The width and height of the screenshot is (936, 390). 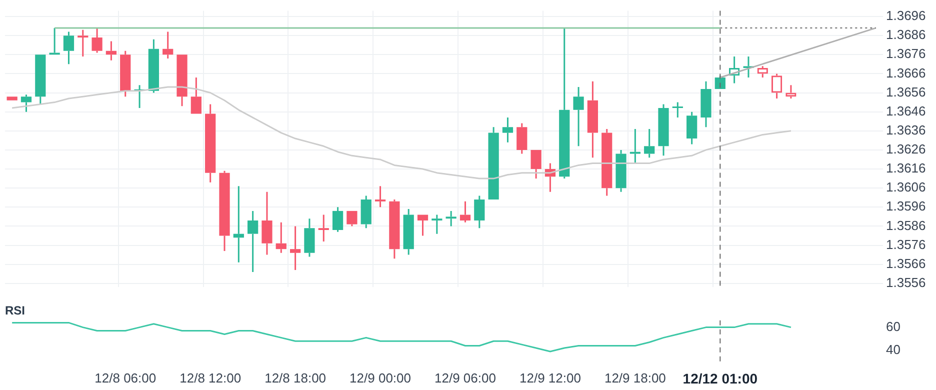 I want to click on y-tick-label: 40, so click(x=893, y=349).